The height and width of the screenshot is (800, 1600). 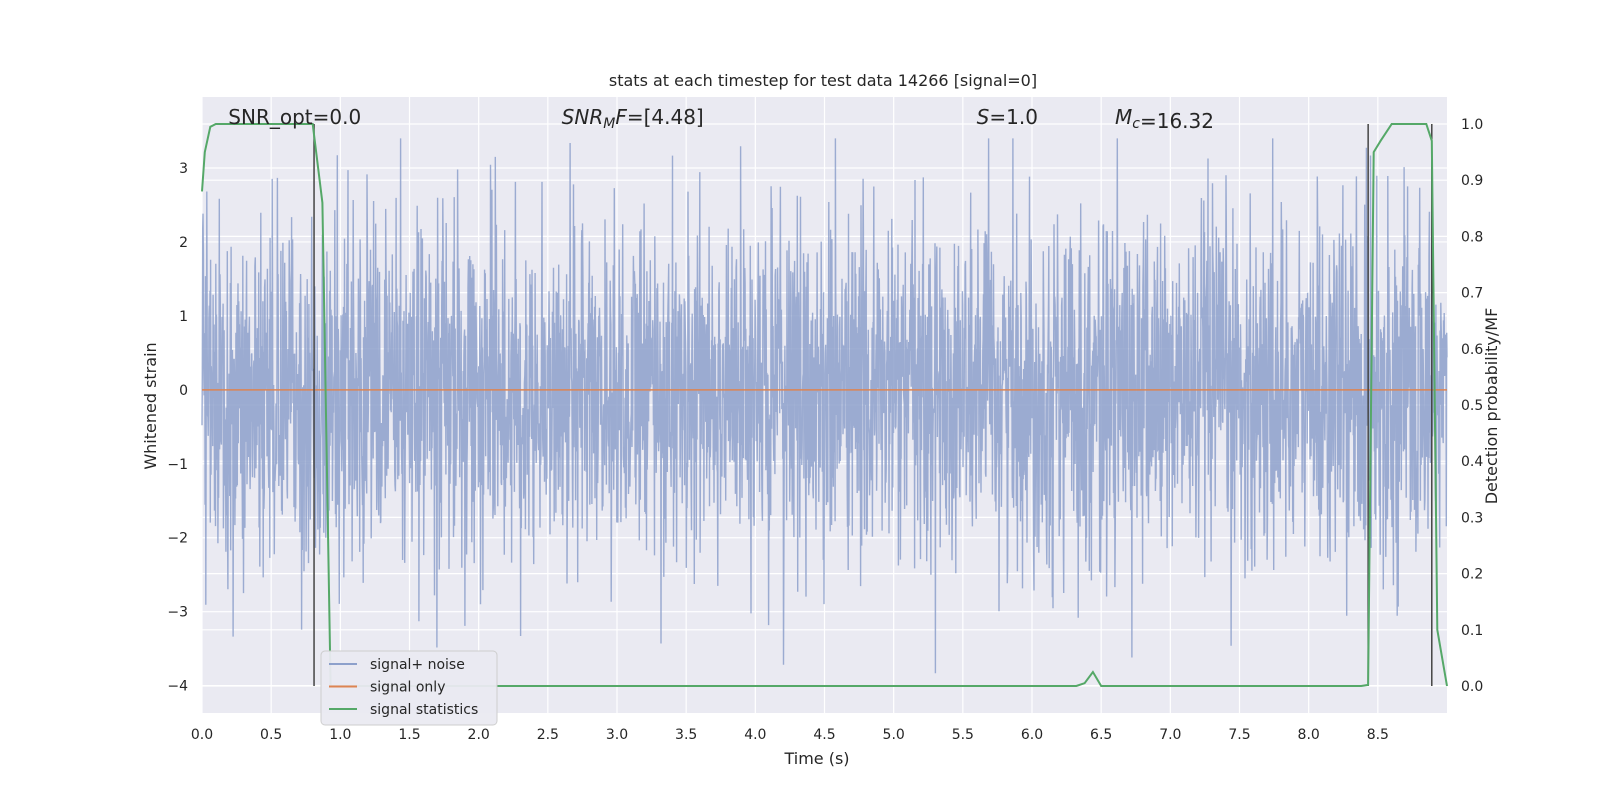 I want to click on annotation-mc: Mc=16.32, so click(x=1164, y=119).